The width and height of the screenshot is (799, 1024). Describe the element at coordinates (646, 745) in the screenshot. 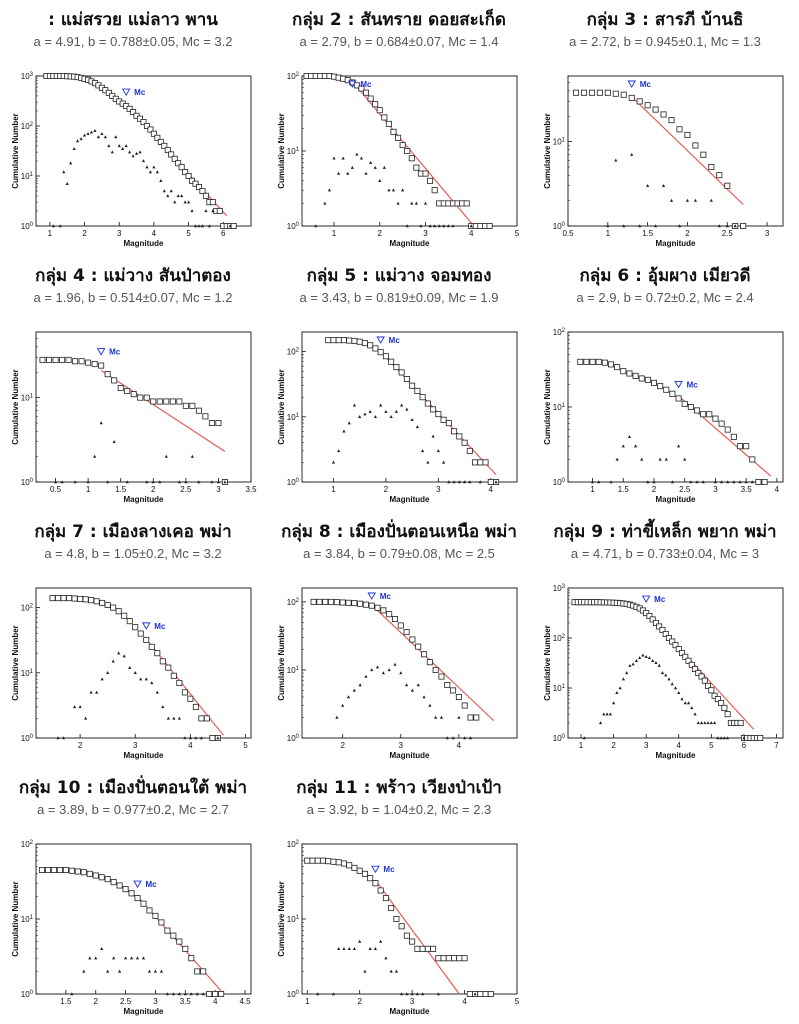

I see `x-tick-label: 3` at that location.